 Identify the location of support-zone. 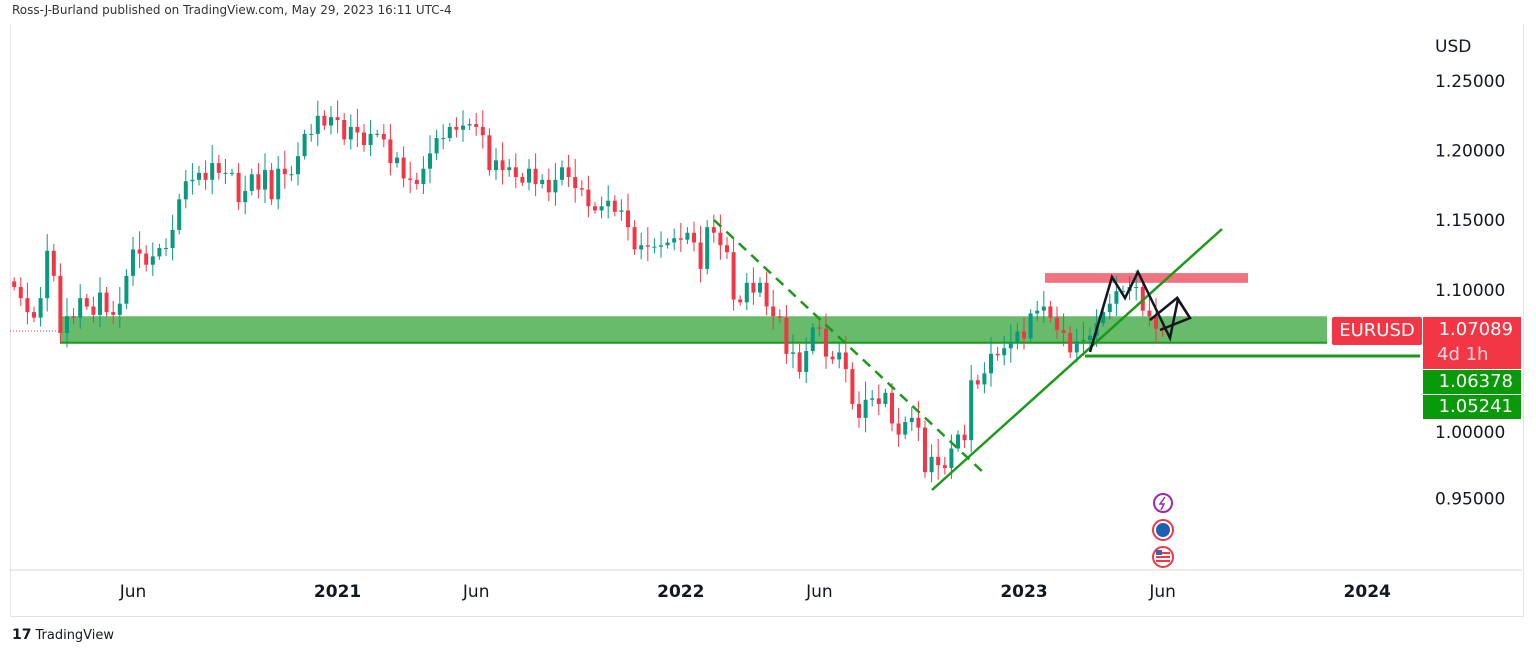
(693, 329).